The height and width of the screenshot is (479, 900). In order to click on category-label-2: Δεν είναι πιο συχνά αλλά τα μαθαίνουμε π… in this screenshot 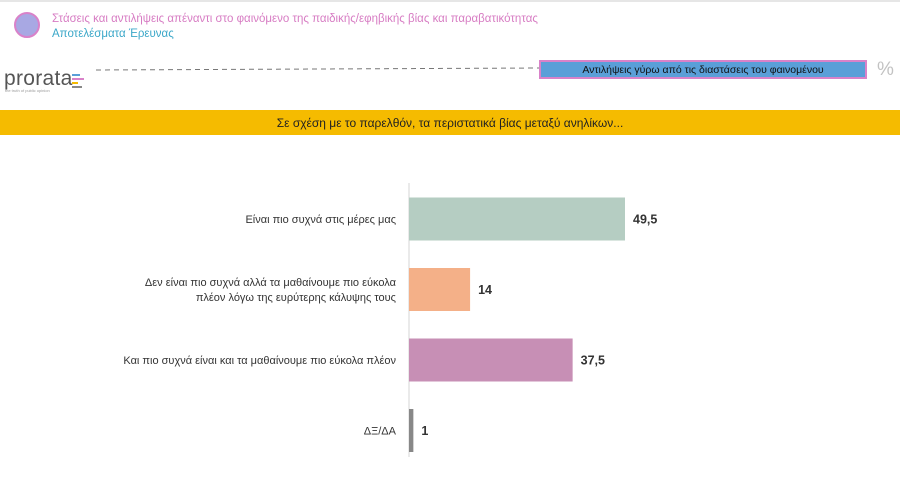, I will do `click(271, 290)`.